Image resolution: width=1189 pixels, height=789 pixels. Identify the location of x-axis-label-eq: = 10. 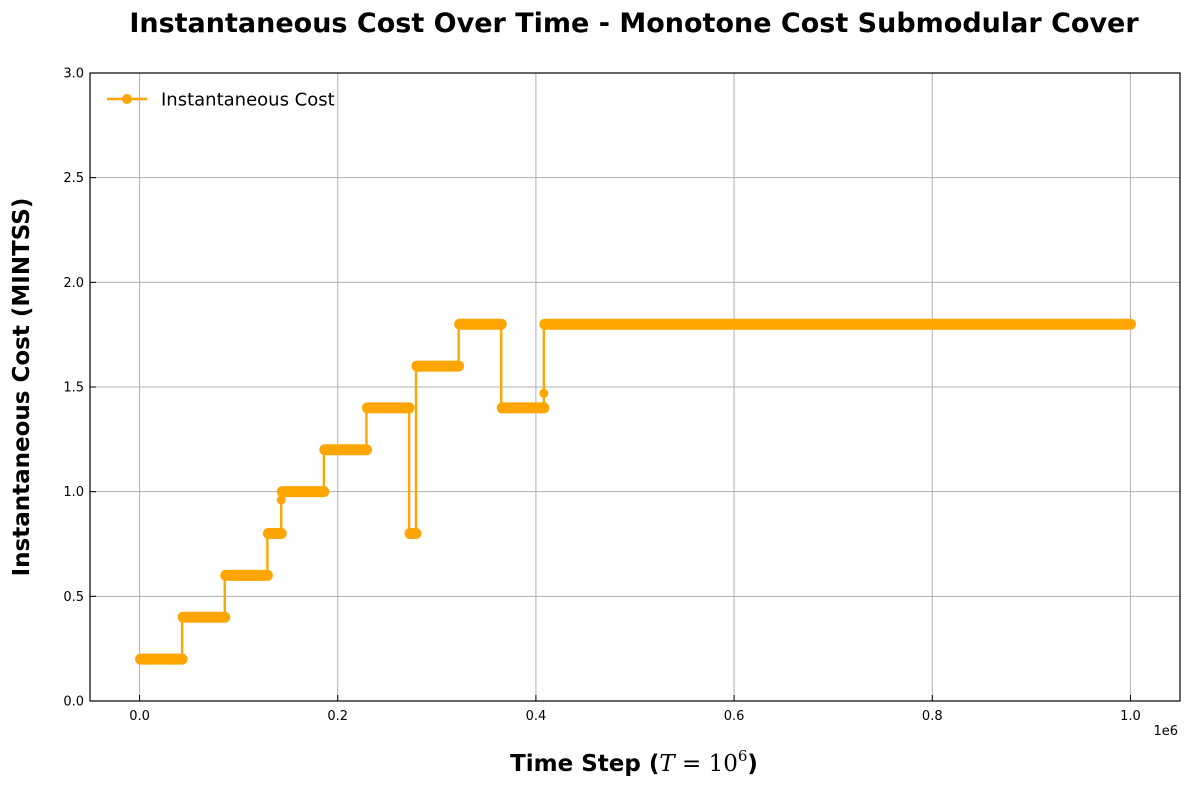
(706, 764).